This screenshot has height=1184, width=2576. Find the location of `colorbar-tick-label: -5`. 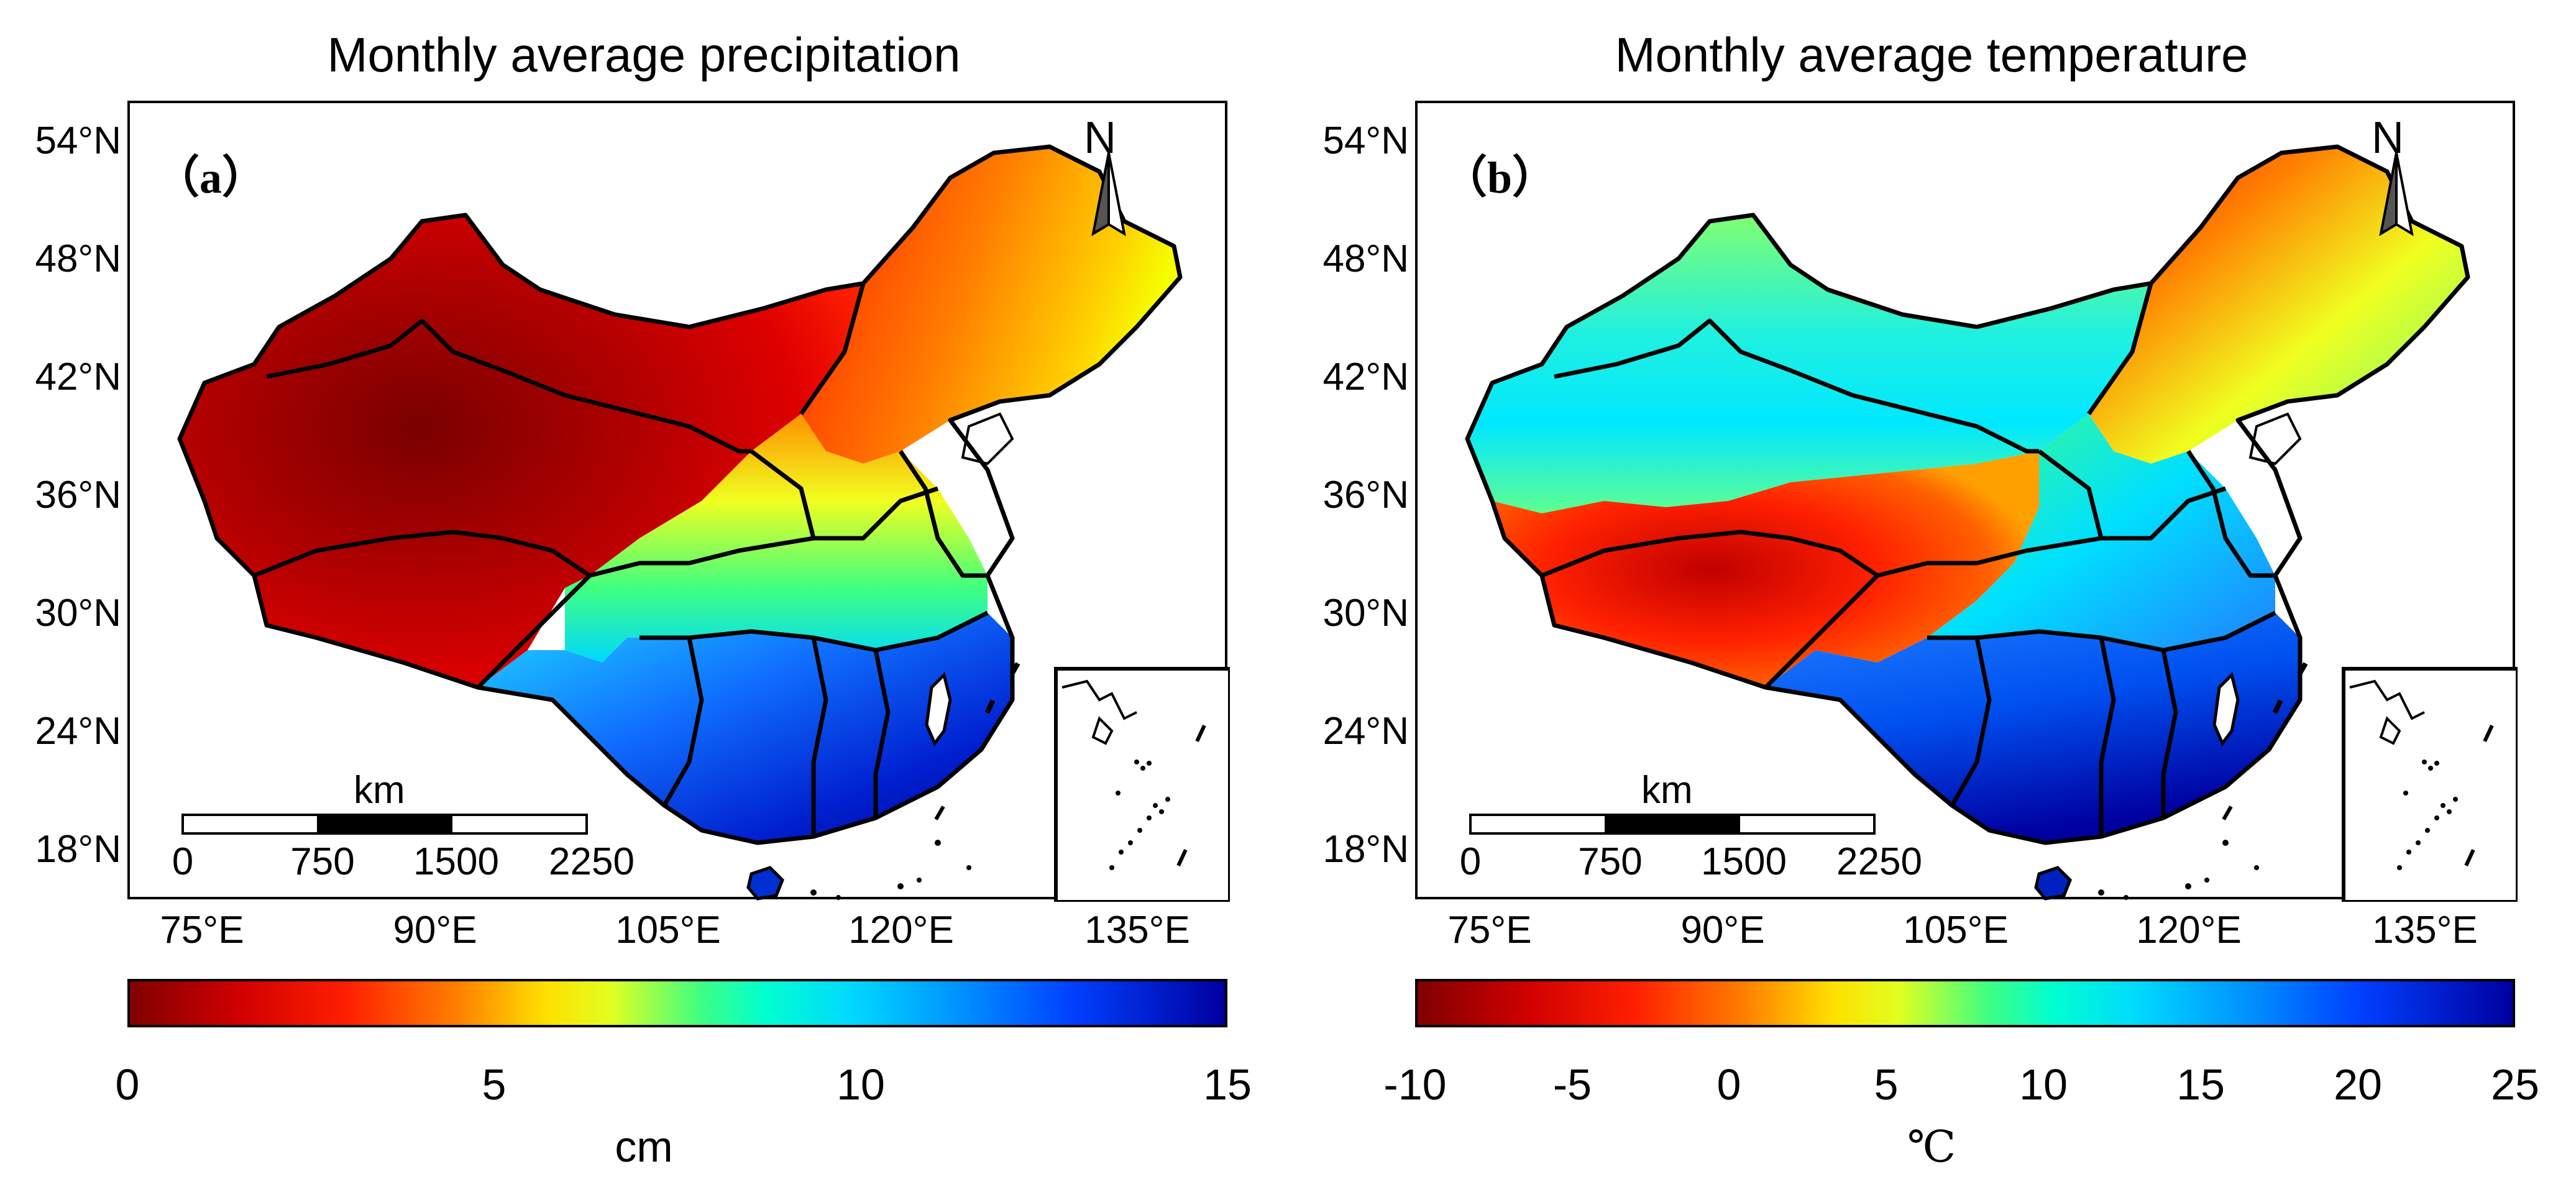

colorbar-tick-label: -5 is located at coordinates (1572, 1084).